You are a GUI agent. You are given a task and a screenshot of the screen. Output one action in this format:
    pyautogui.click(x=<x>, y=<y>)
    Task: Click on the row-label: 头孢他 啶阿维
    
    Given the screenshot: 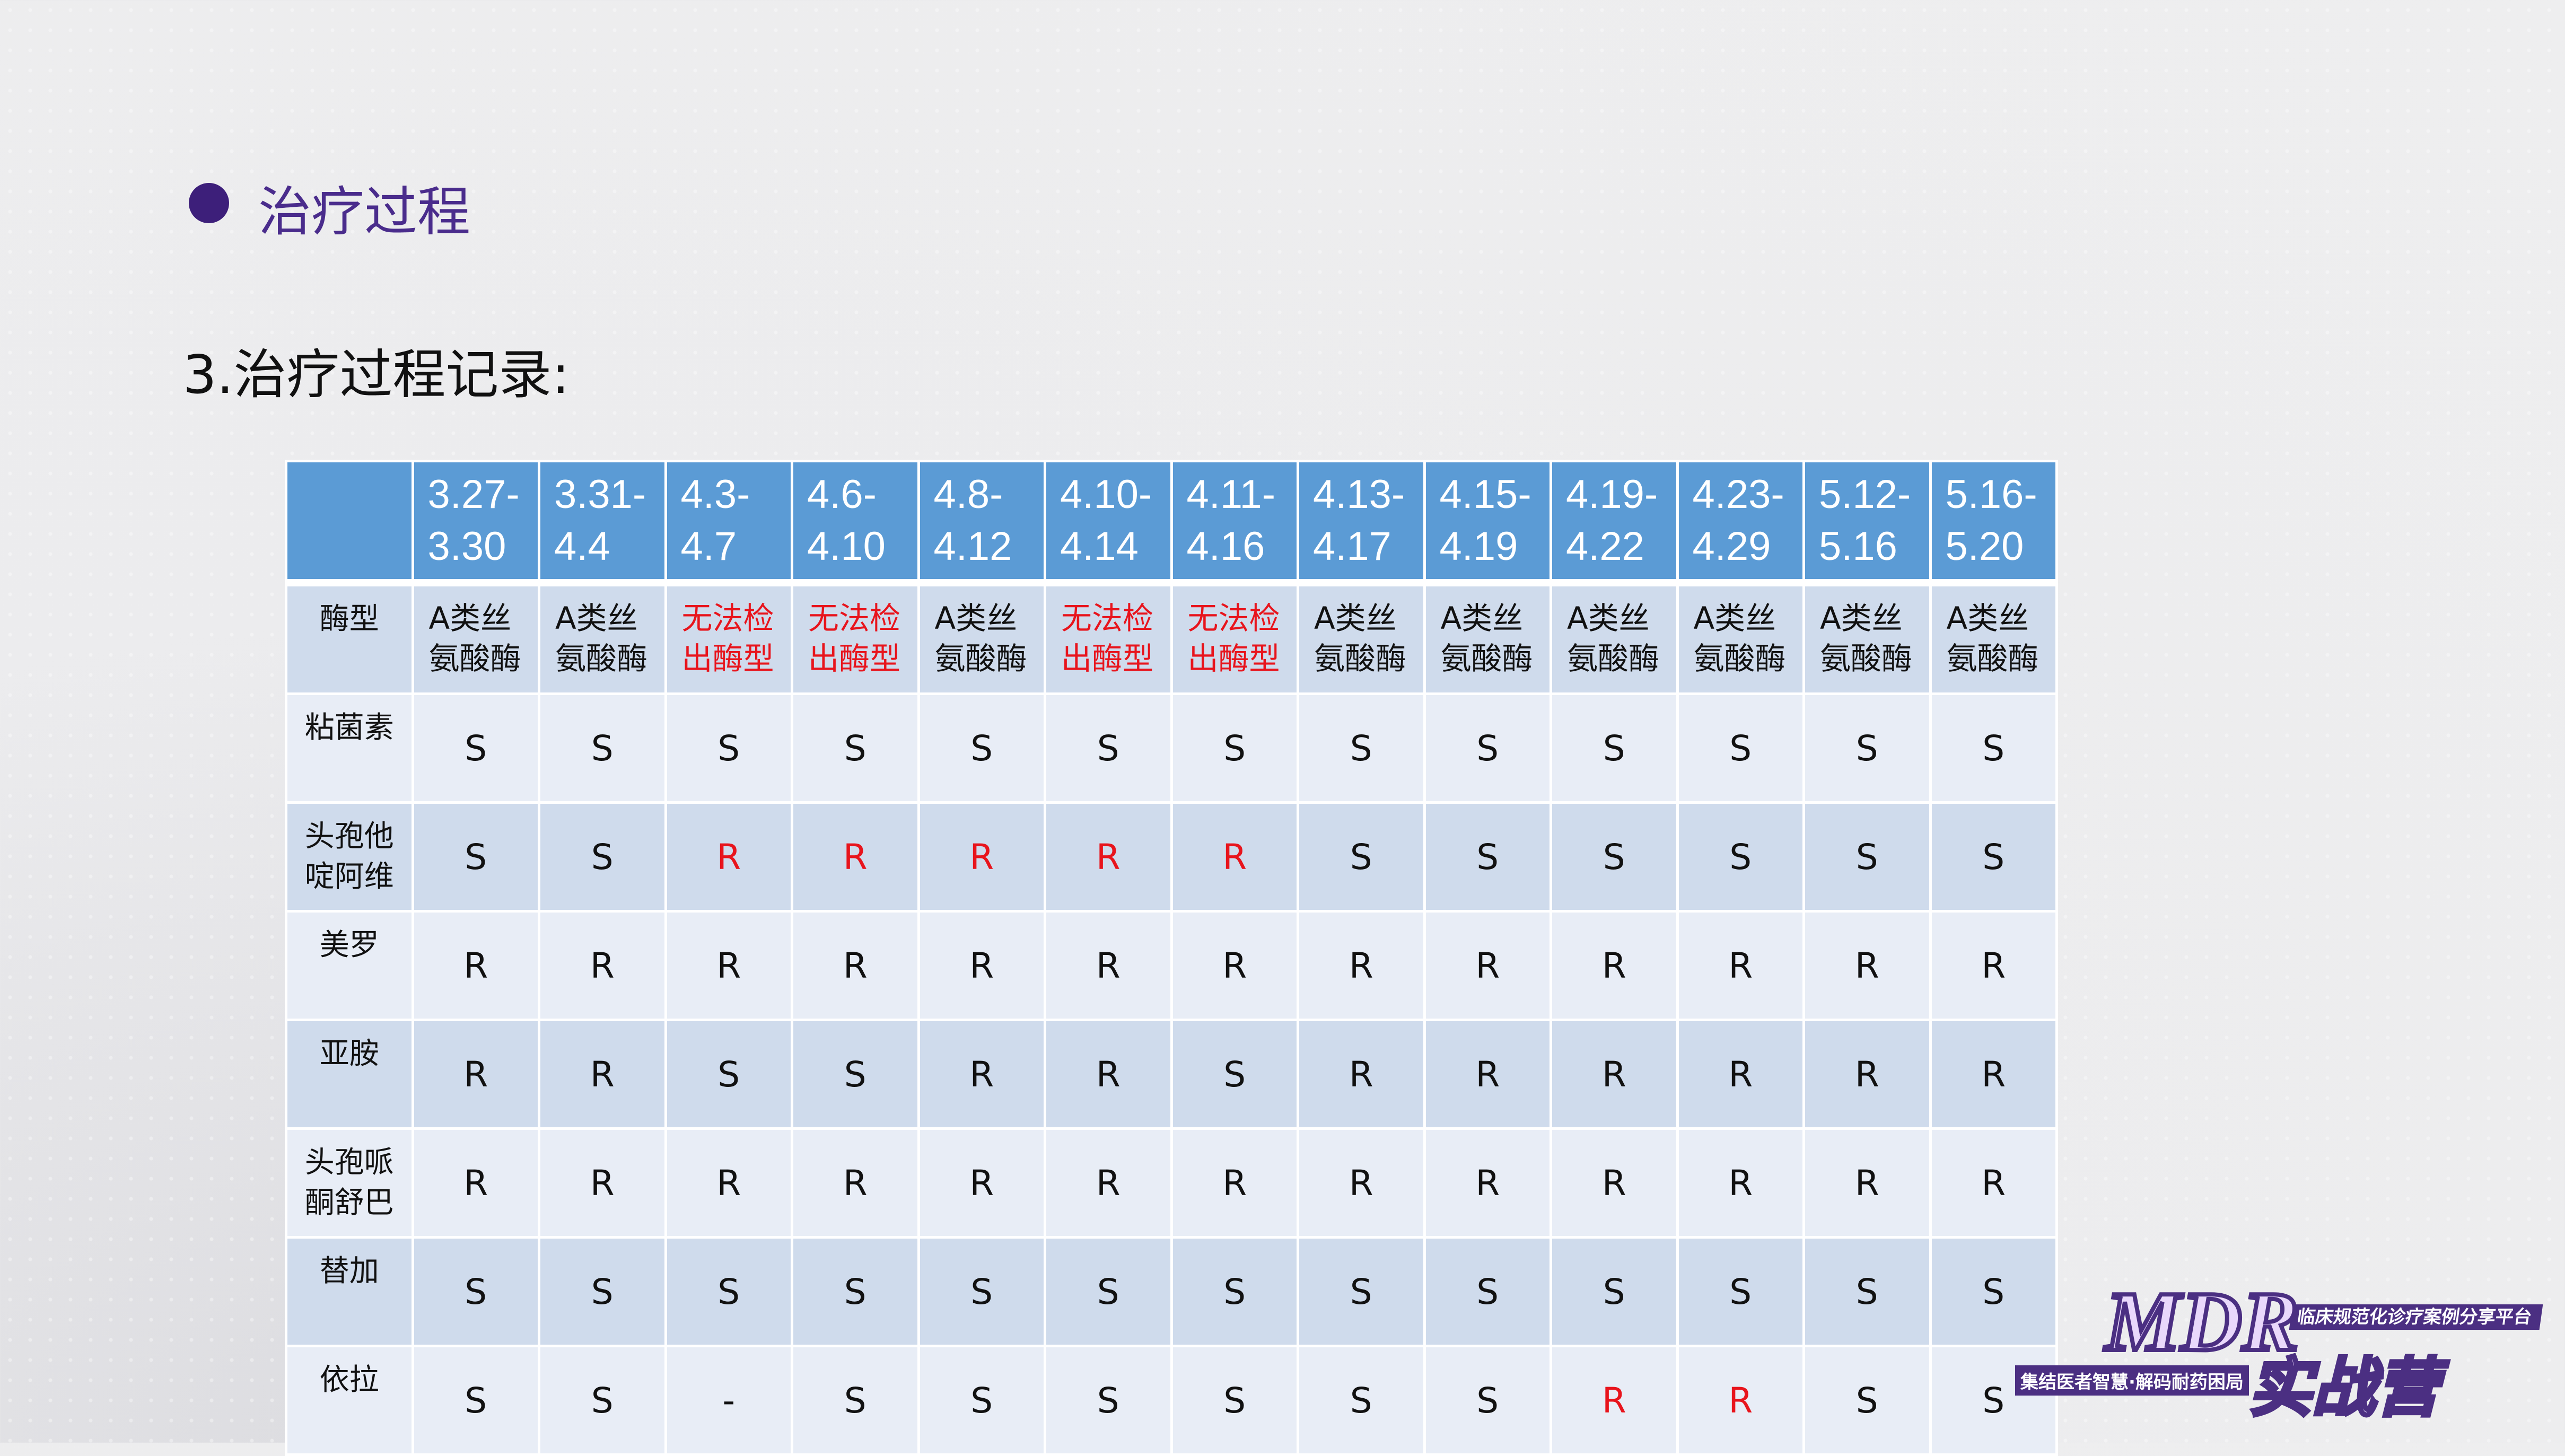 What is the action you would take?
    pyautogui.click(x=350, y=857)
    